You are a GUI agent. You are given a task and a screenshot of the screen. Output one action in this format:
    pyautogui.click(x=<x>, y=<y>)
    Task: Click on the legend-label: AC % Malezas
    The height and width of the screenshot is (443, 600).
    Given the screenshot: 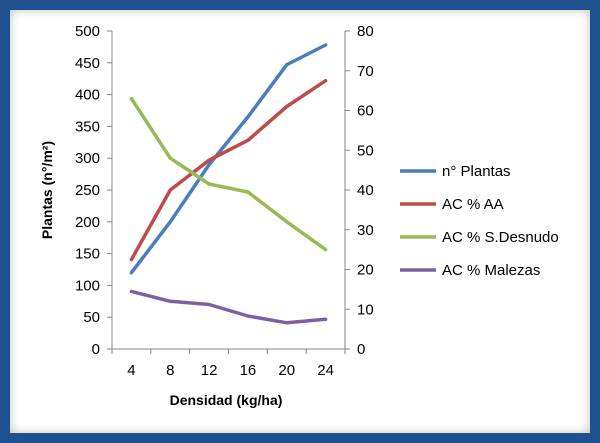 What is the action you would take?
    pyautogui.click(x=491, y=270)
    